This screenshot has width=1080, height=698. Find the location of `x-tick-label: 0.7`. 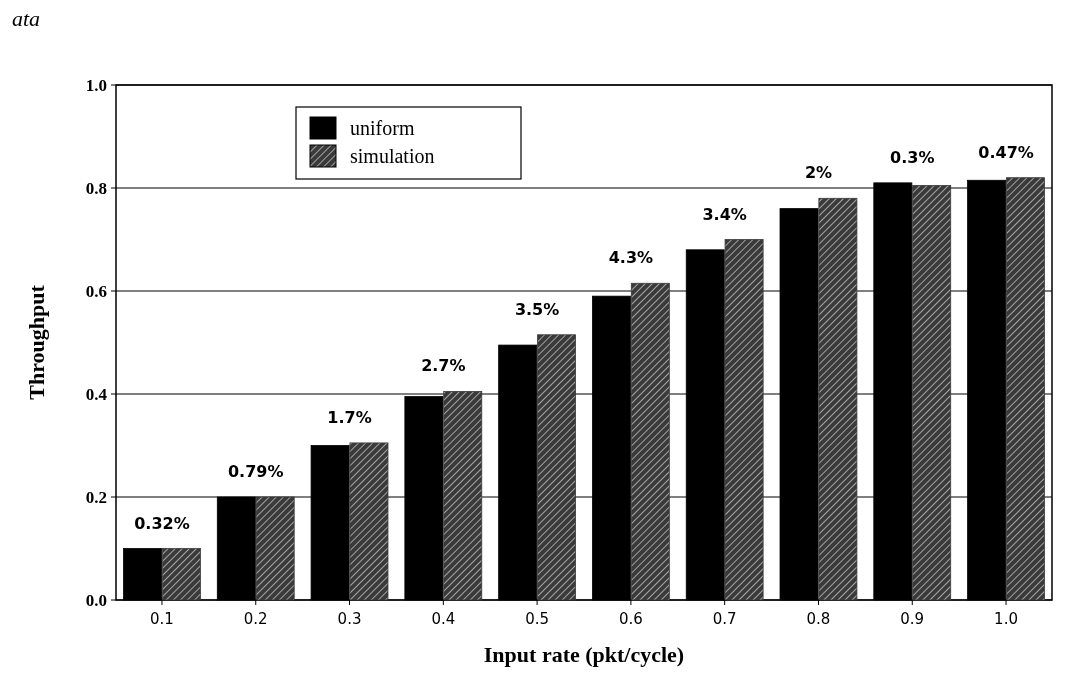

x-tick-label: 0.7 is located at coordinates (724, 619).